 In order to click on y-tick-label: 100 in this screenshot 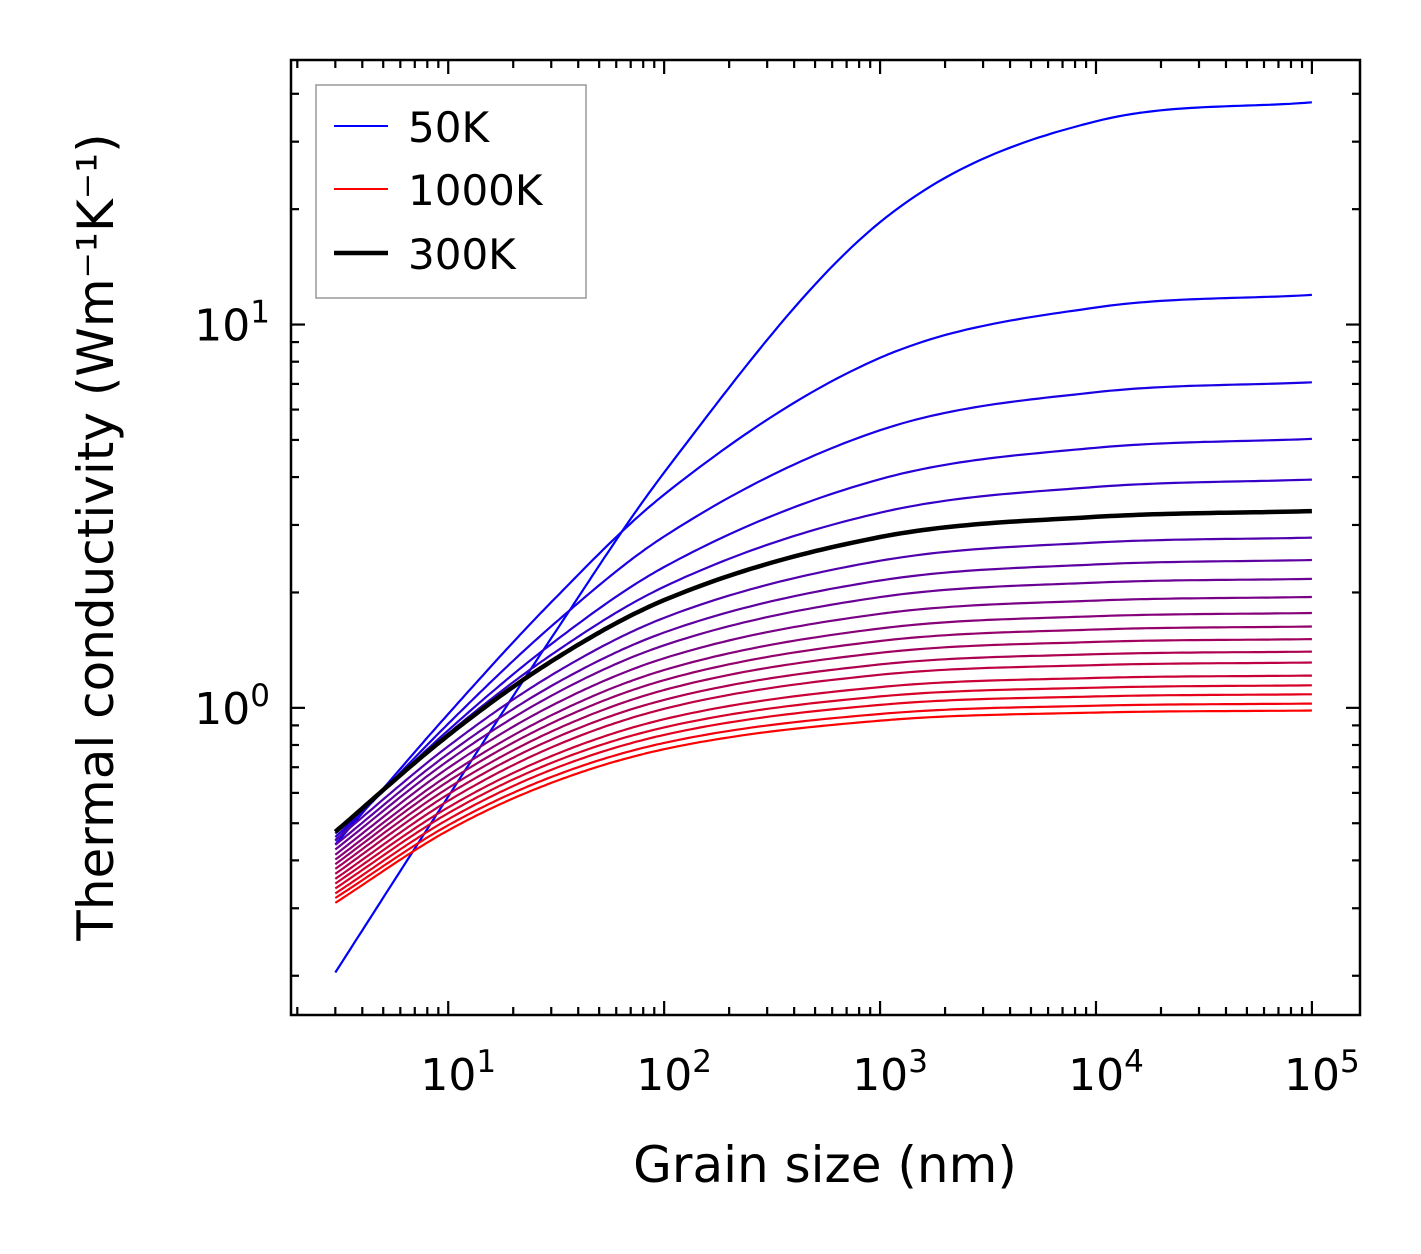, I will do `click(232, 706)`.